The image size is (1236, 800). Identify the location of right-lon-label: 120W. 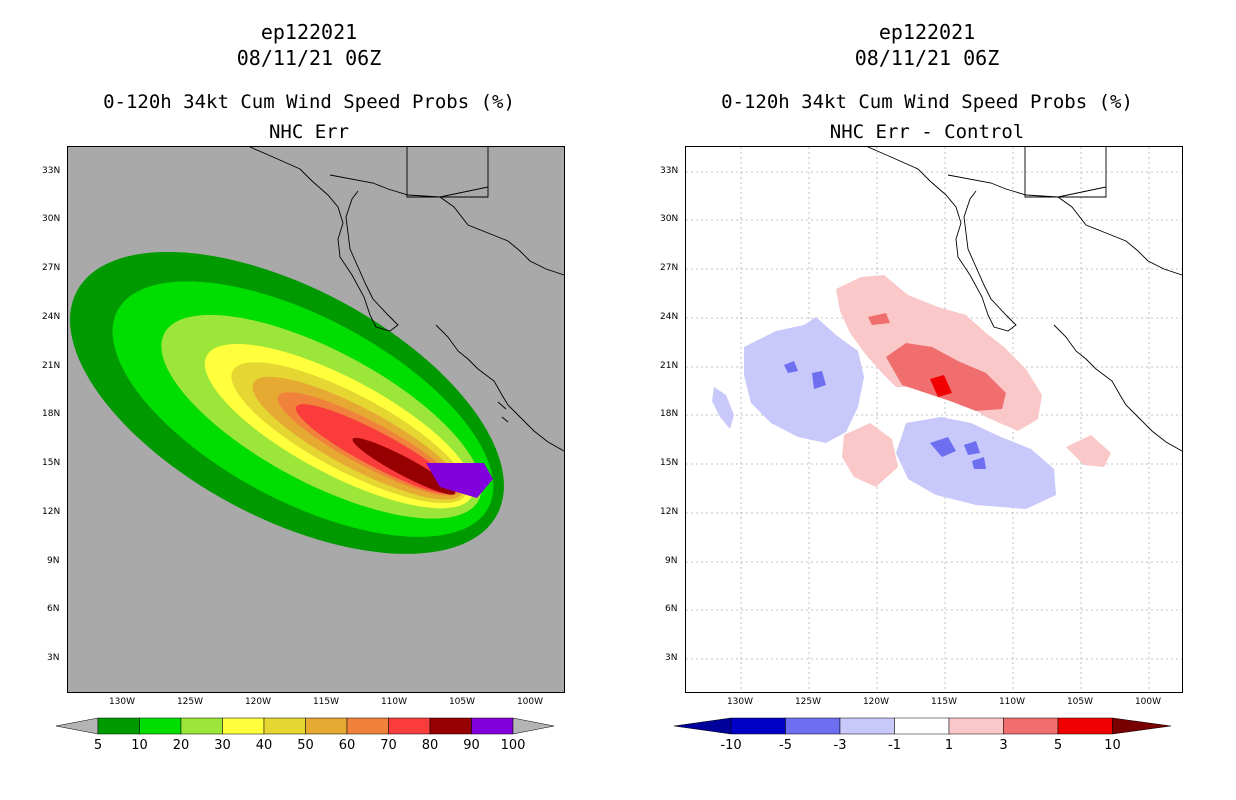
(876, 702).